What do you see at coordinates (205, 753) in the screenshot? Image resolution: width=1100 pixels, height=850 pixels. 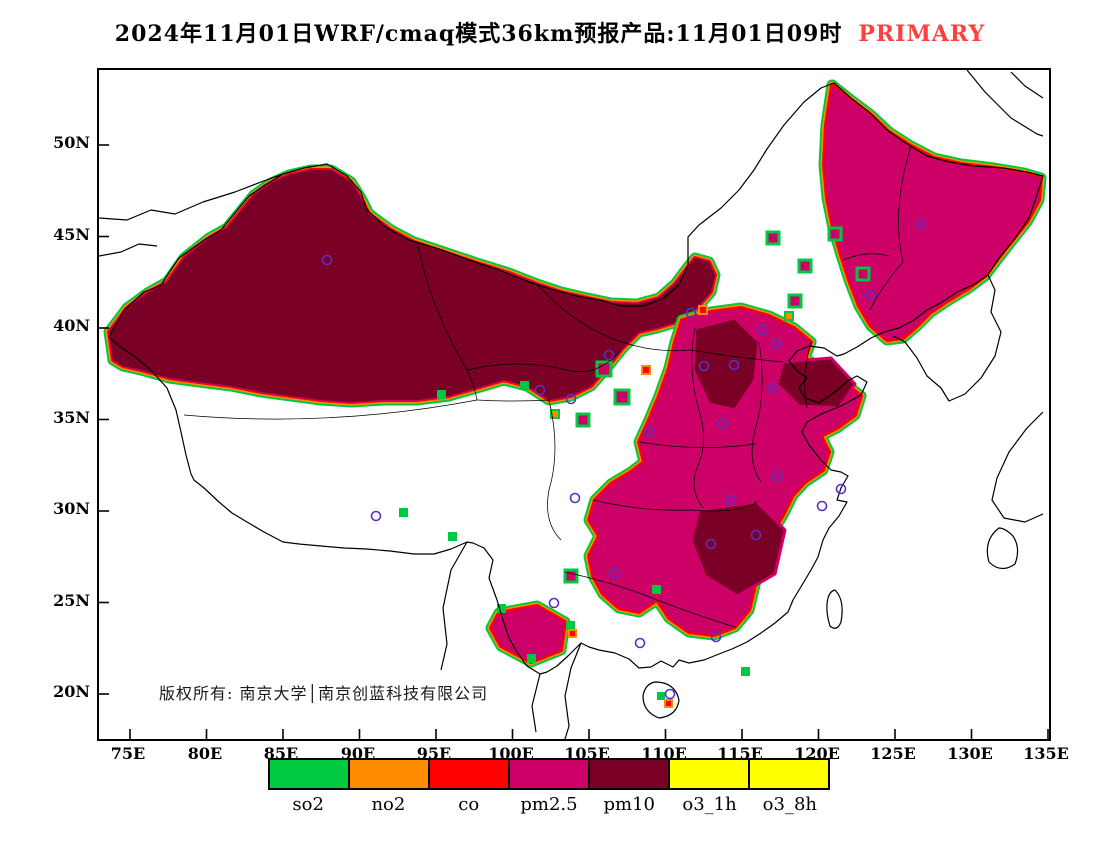 I see `x-tick-label: 80E` at bounding box center [205, 753].